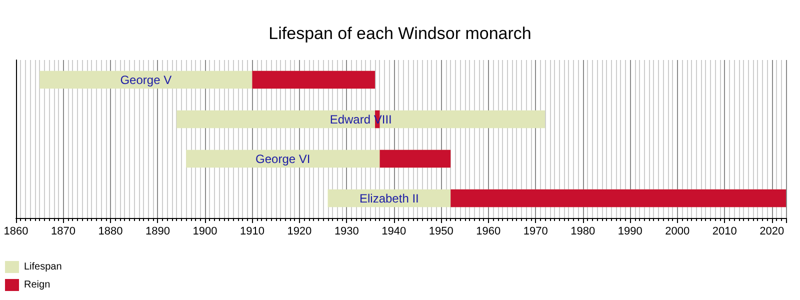 This screenshot has height=300, width=800. What do you see at coordinates (394, 232) in the screenshot?
I see `x-tick-label: 1940` at bounding box center [394, 232].